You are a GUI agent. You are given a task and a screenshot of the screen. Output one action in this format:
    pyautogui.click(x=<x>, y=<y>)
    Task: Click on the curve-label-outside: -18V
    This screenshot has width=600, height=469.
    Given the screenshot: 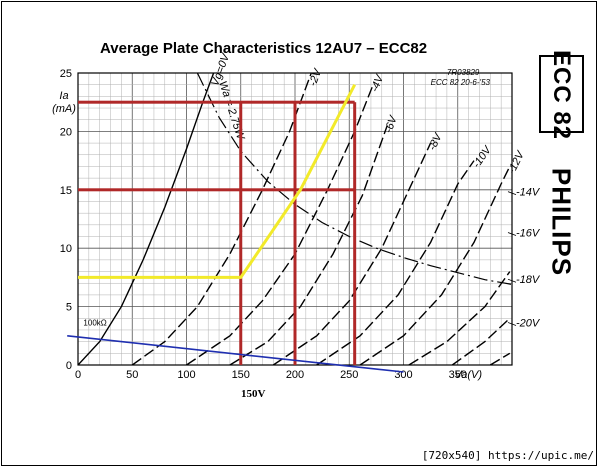 What is the action you would take?
    pyautogui.click(x=528, y=280)
    